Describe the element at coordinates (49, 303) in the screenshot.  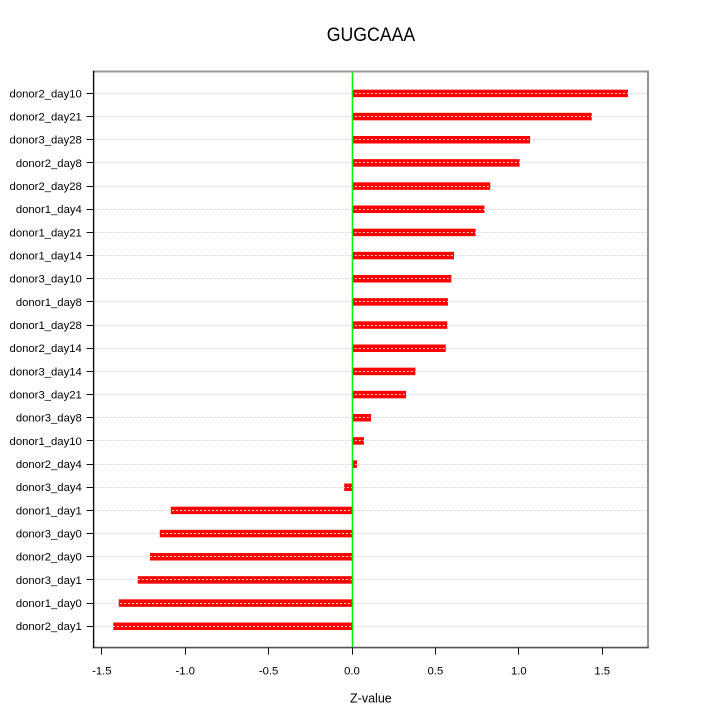
I see `svg-text: donor1_day8` at that location.